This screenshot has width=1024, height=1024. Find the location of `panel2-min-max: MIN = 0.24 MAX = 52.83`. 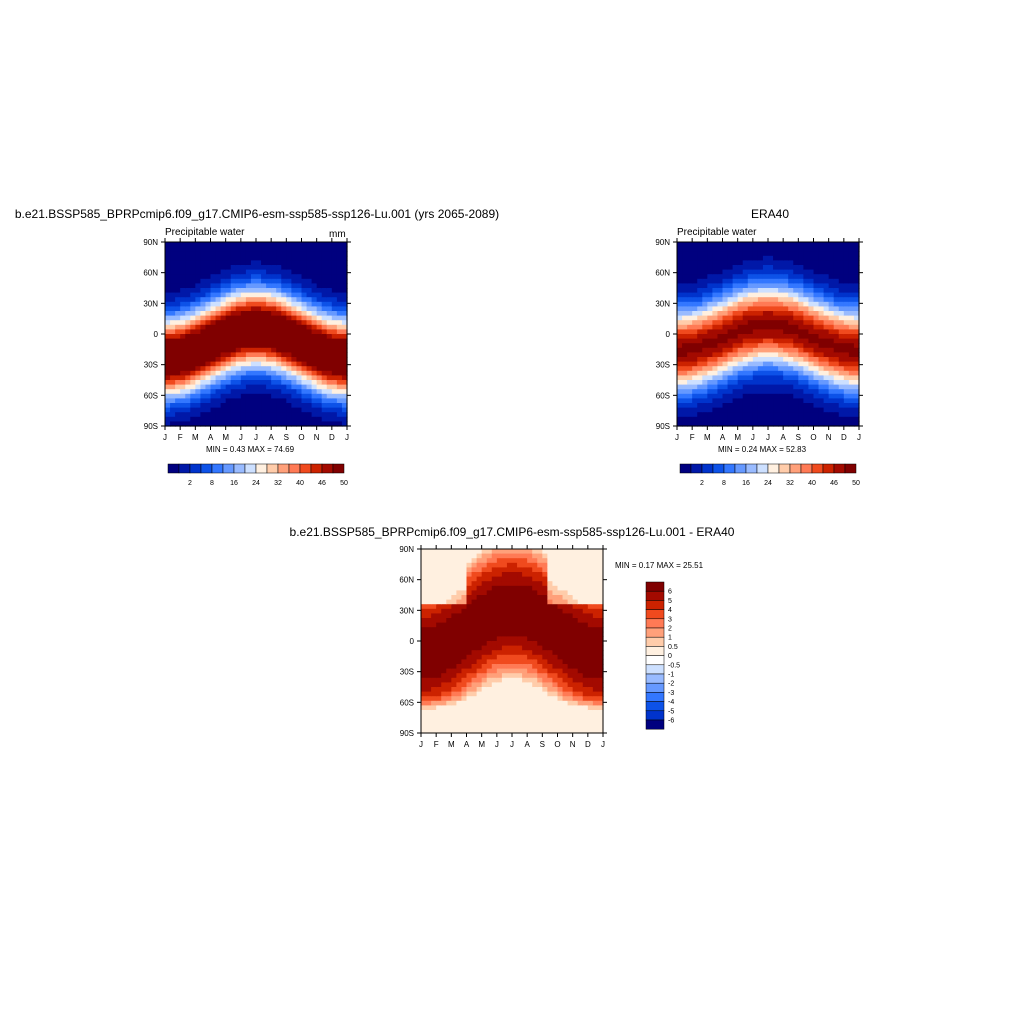

panel2-min-max: MIN = 0.24 MAX = 52.83 is located at coordinates (762, 449).